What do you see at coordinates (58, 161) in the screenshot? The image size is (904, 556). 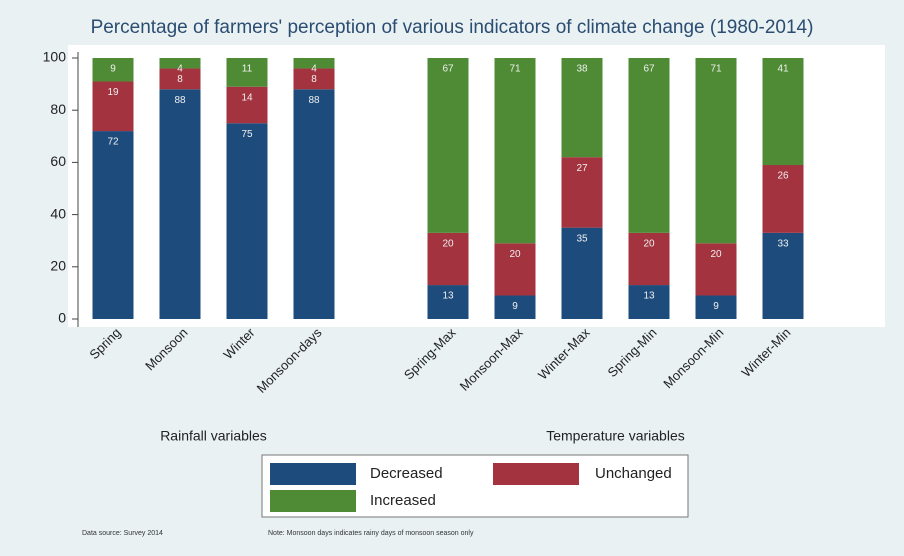 I see `y-tick-label: 60` at bounding box center [58, 161].